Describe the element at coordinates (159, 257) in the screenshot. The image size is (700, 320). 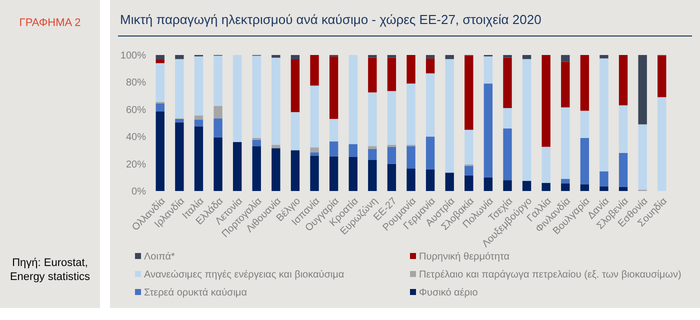
I see `legend-label: Λοιπά*` at that location.